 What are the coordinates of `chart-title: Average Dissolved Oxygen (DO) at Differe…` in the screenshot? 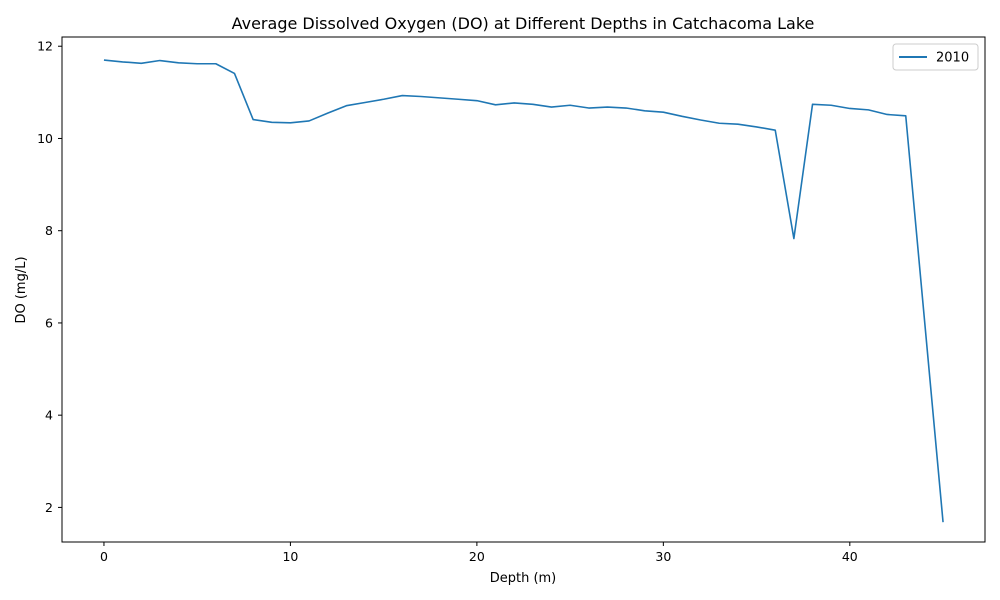 It's located at (523, 23).